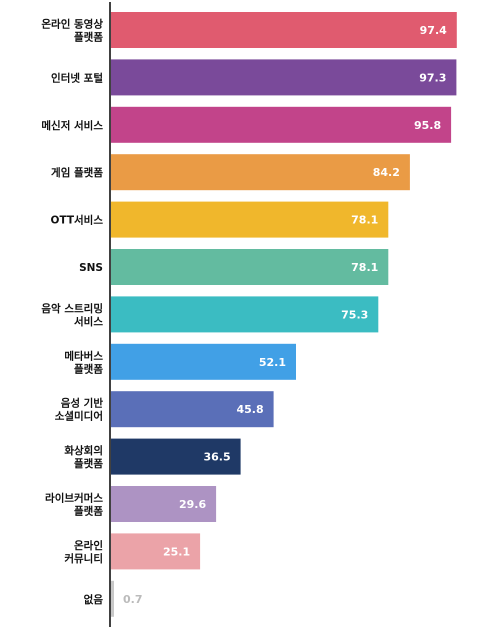 This screenshot has width=501, height=629. I want to click on value-label-6: 75.3, so click(354, 314).